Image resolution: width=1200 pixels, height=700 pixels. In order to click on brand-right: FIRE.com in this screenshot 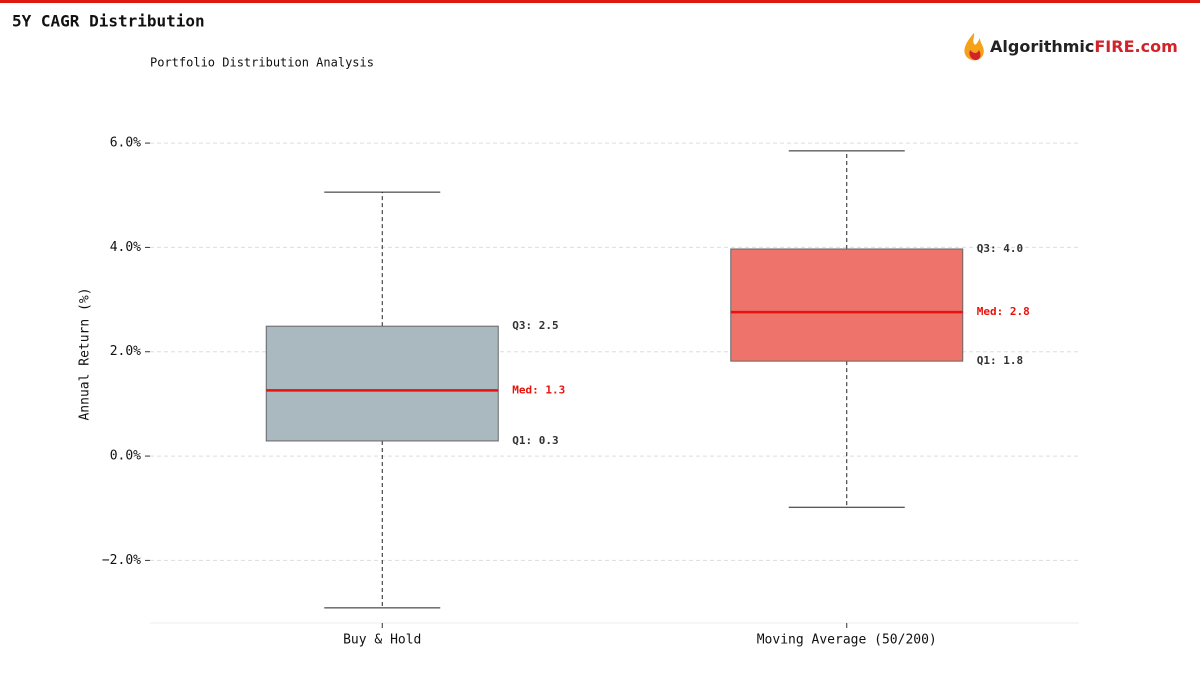, I will do `click(1135, 46)`.